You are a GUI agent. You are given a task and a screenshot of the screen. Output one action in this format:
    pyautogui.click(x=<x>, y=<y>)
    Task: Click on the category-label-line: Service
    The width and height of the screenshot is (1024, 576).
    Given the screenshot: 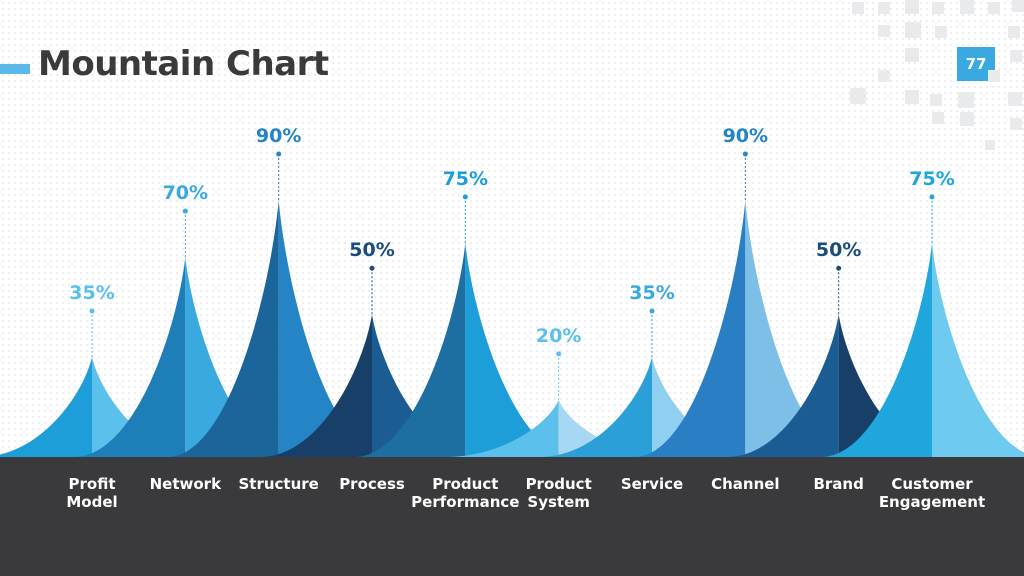 What is the action you would take?
    pyautogui.click(x=652, y=484)
    